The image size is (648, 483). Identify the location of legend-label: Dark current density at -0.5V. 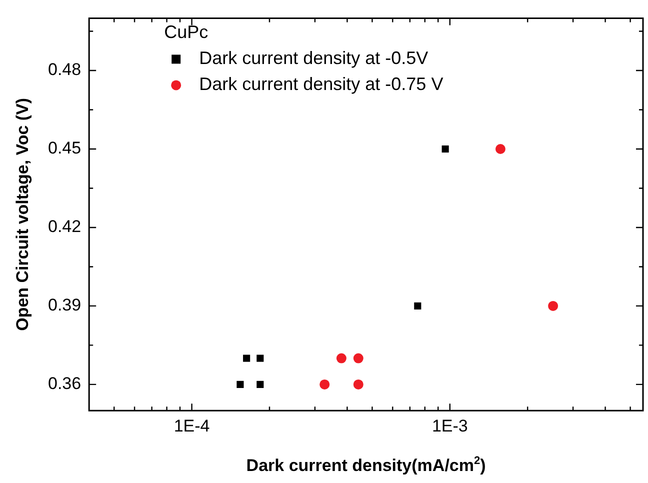
(313, 58).